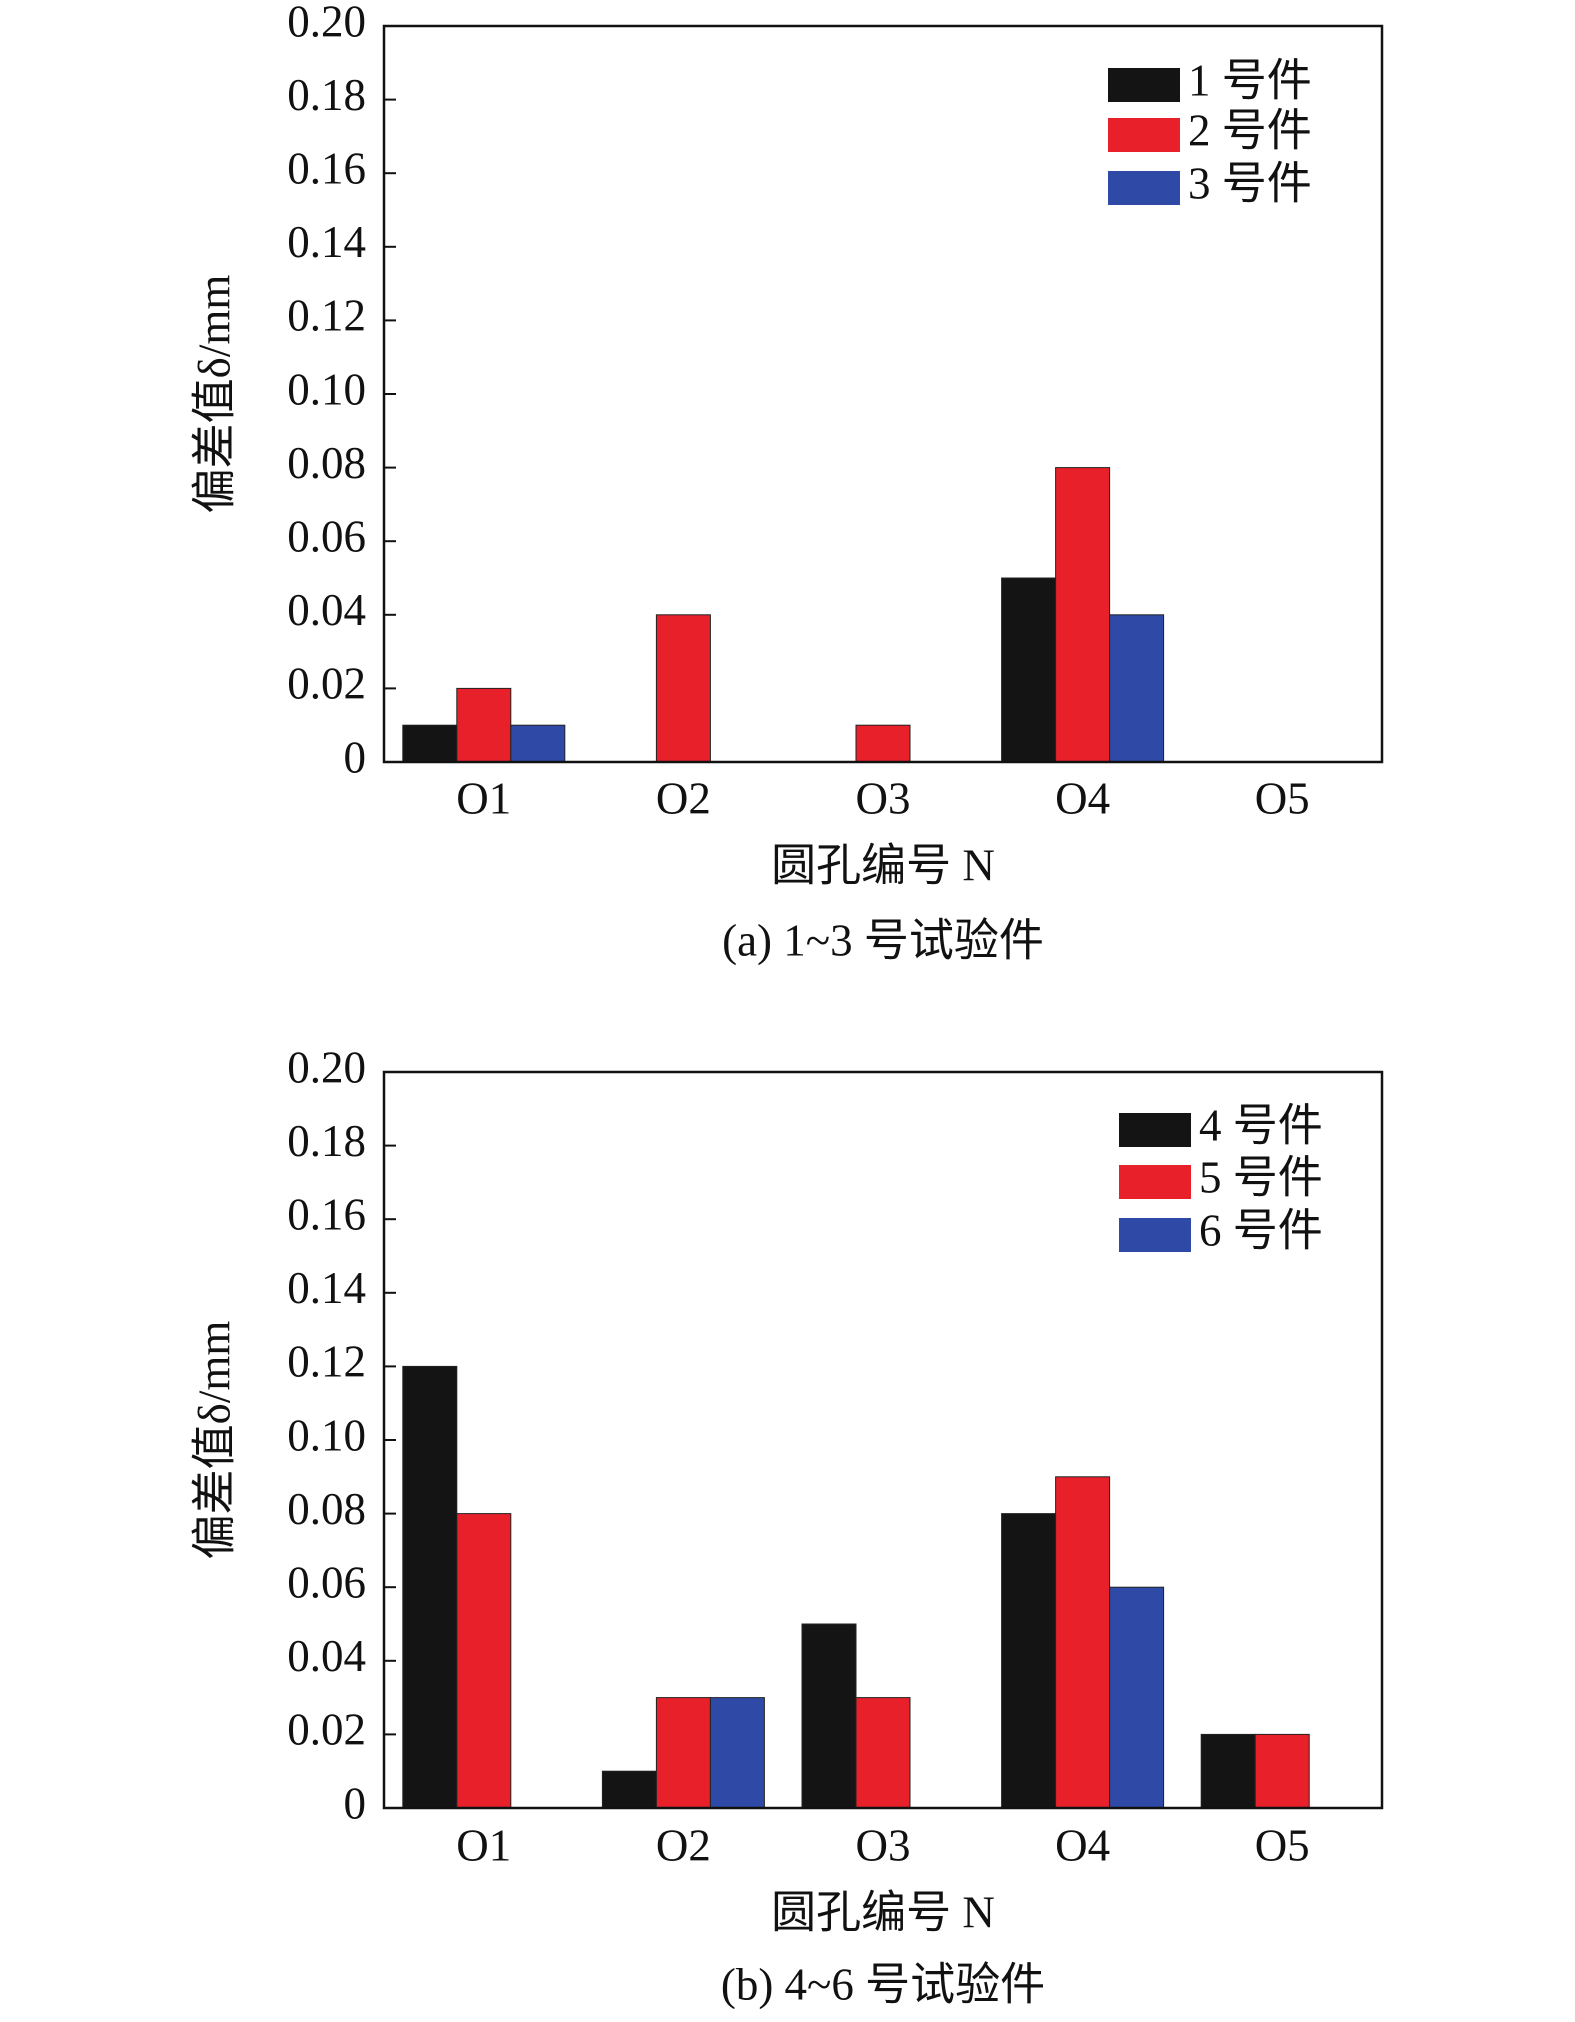 The height and width of the screenshot is (2022, 1575). Describe the element at coordinates (883, 940) in the screenshot. I see `caption: (a) 1~3 号试验件` at that location.